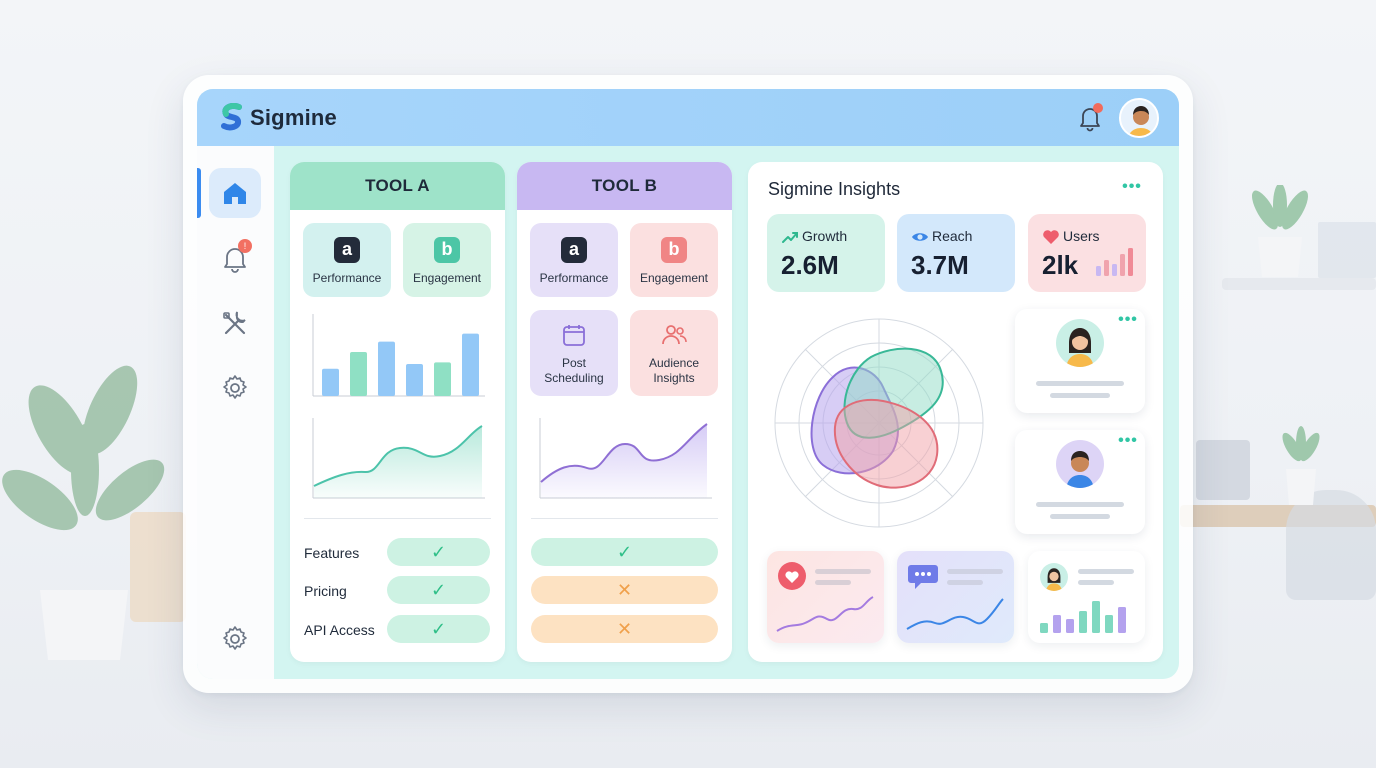 Image resolution: width=1376 pixels, height=768 pixels. I want to click on tool-a-features-check: ✓, so click(438, 552).